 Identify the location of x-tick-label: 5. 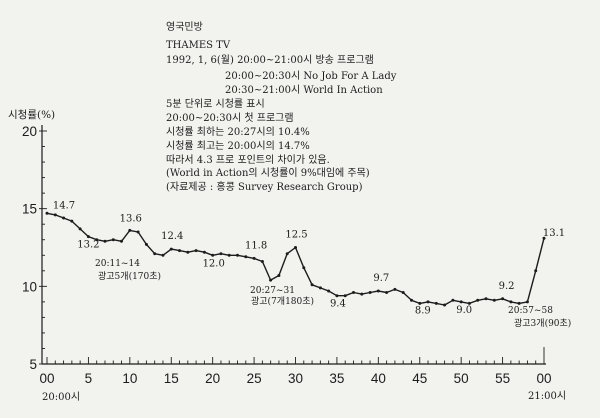
(89, 378).